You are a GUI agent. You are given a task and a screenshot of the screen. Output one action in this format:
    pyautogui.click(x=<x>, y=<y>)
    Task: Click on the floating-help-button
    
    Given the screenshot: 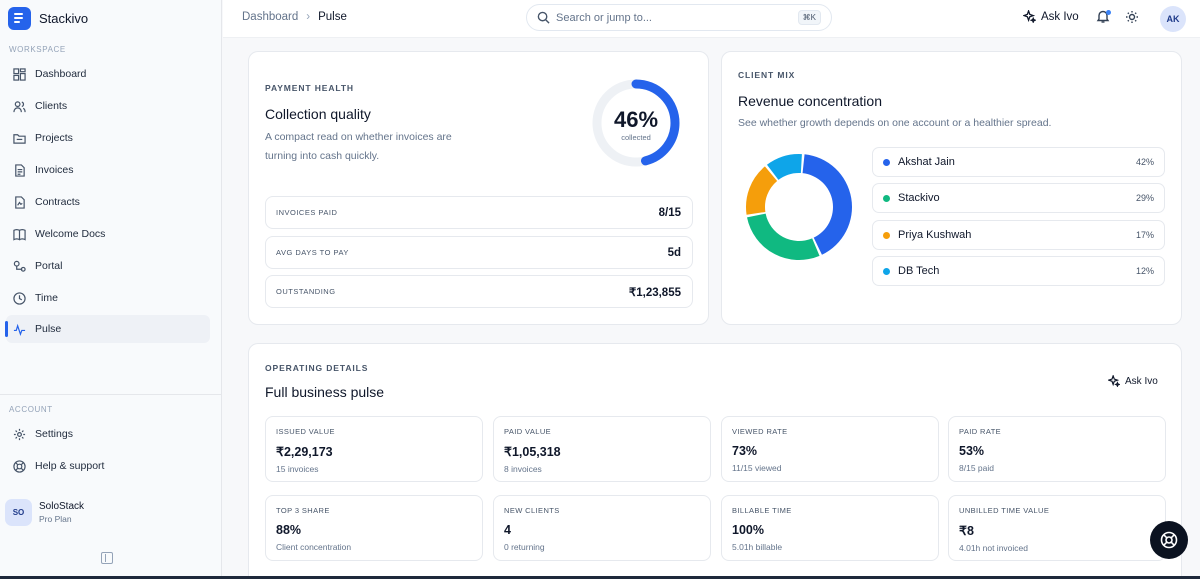 What is the action you would take?
    pyautogui.click(x=1169, y=540)
    